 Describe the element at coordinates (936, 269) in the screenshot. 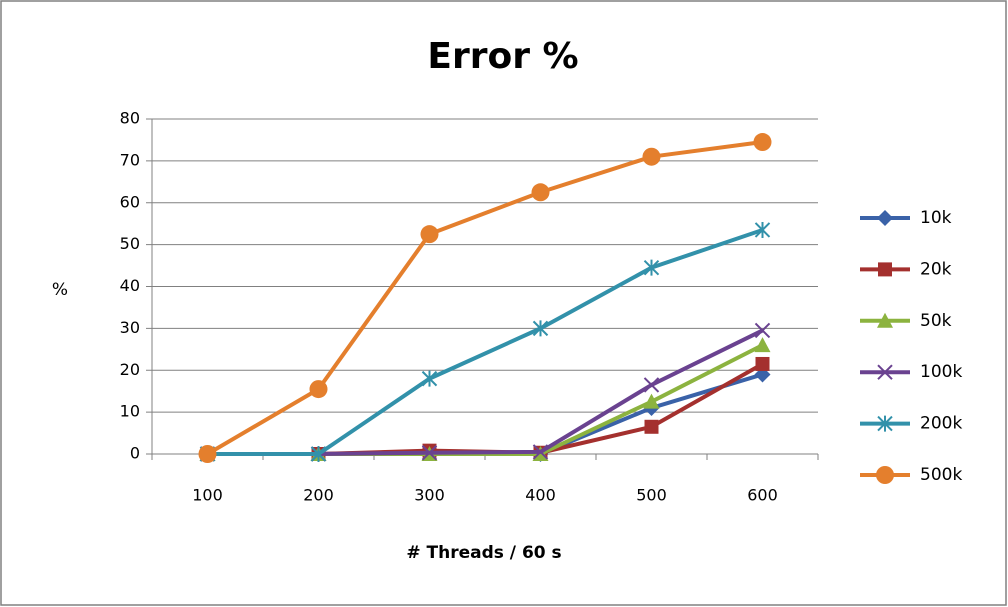

I see `legend-label: 20k` at that location.